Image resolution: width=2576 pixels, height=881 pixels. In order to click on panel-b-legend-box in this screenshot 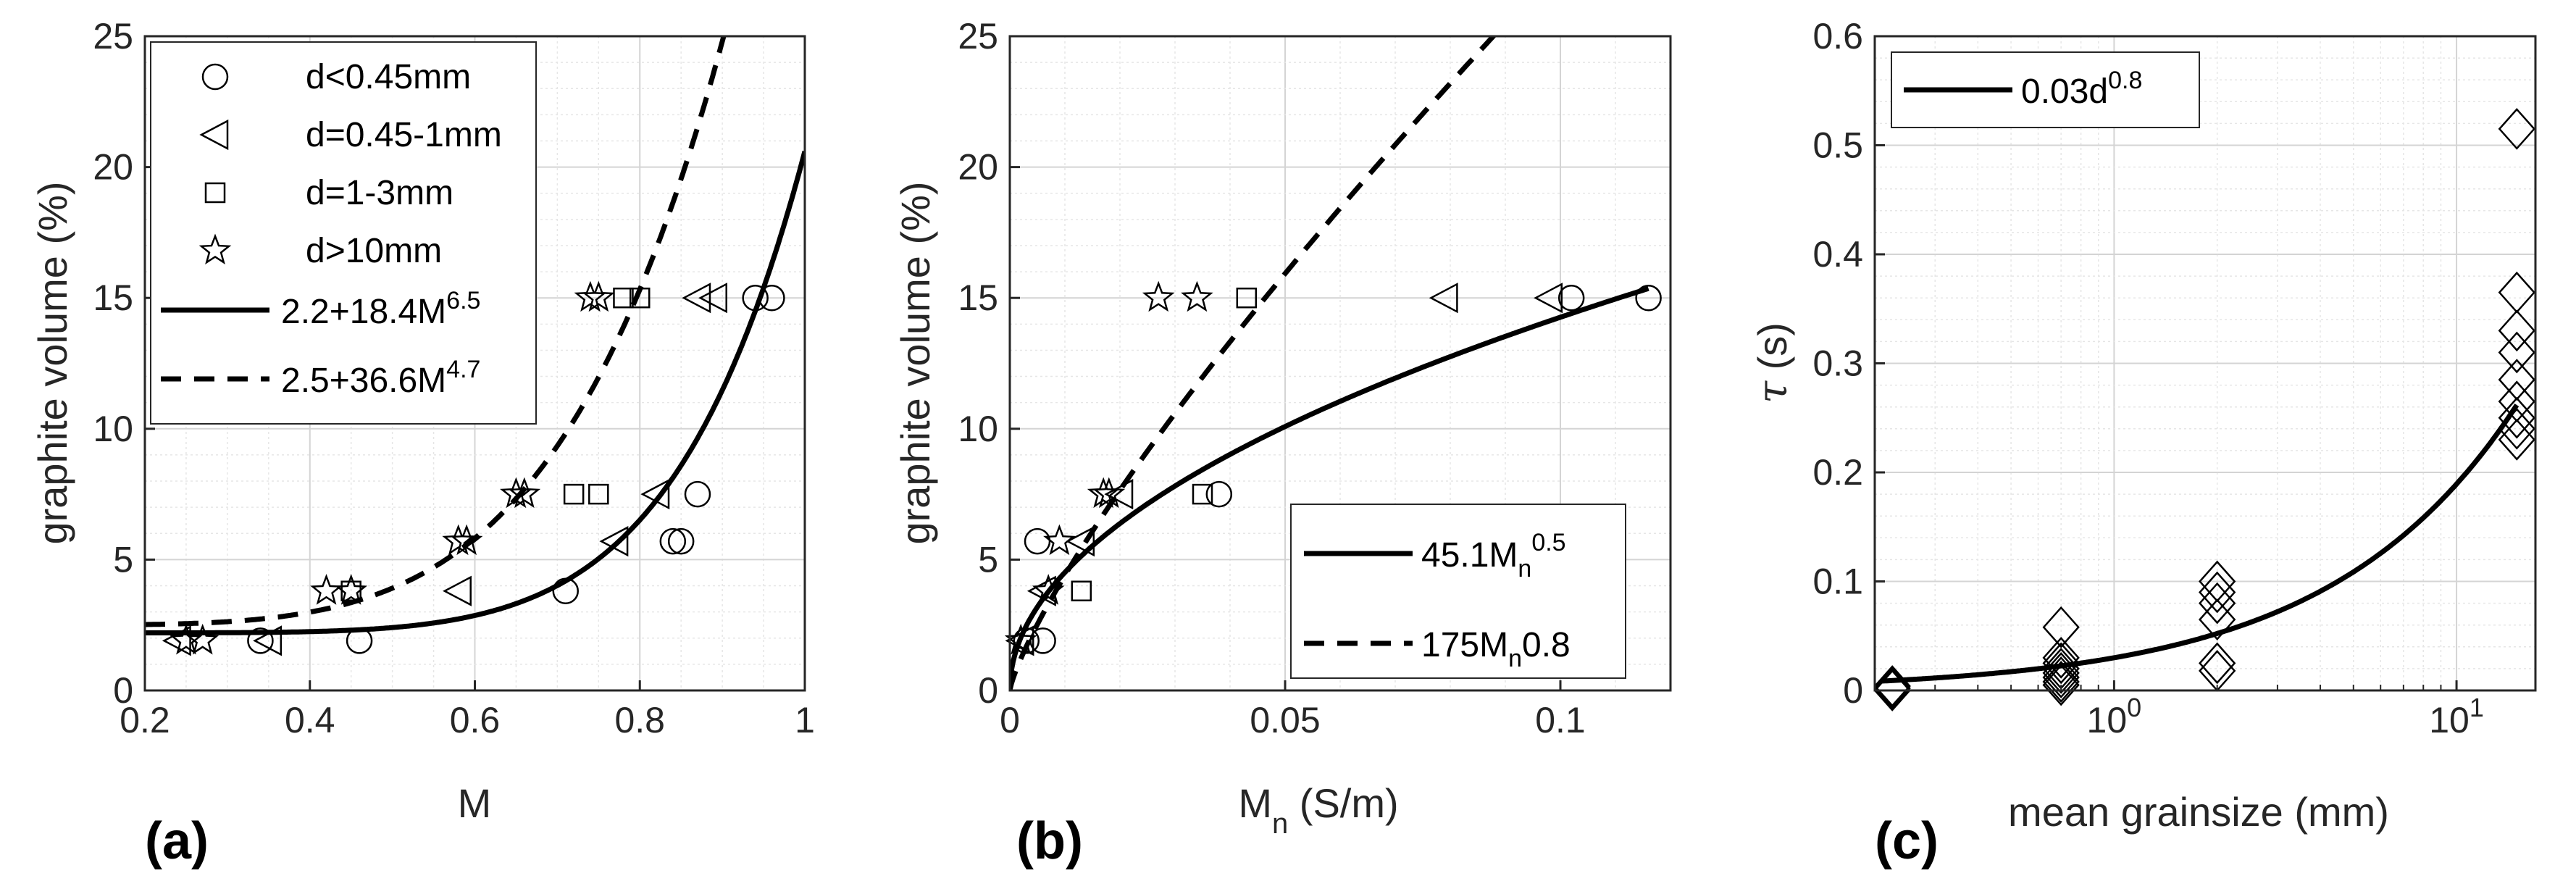, I will do `click(1458, 591)`.